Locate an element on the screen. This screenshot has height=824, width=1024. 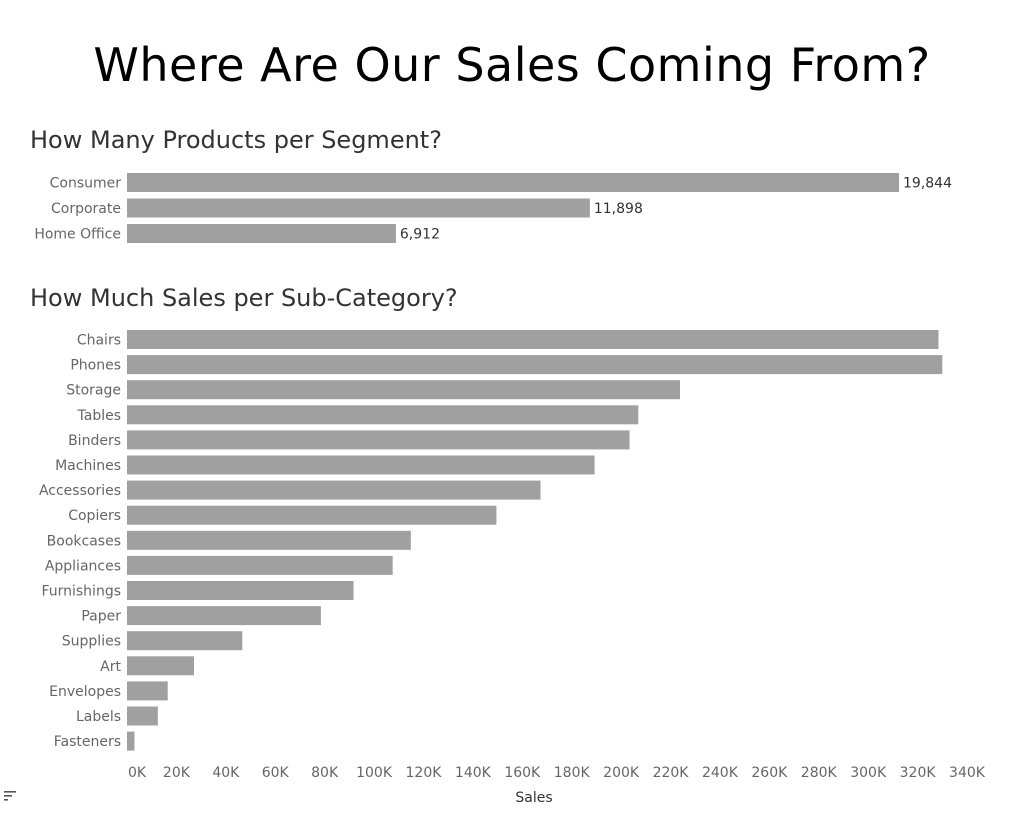
subcategory-chart-title: How Much Sales per Sub-Category? is located at coordinates (244, 298).